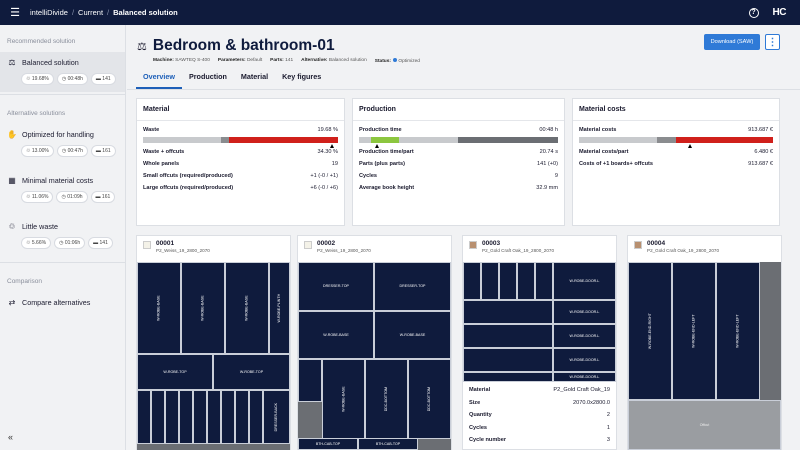 This screenshot has height=450, width=800. What do you see at coordinates (145, 12) in the screenshot?
I see `breadcrumb-solution: Balanced solution` at bounding box center [145, 12].